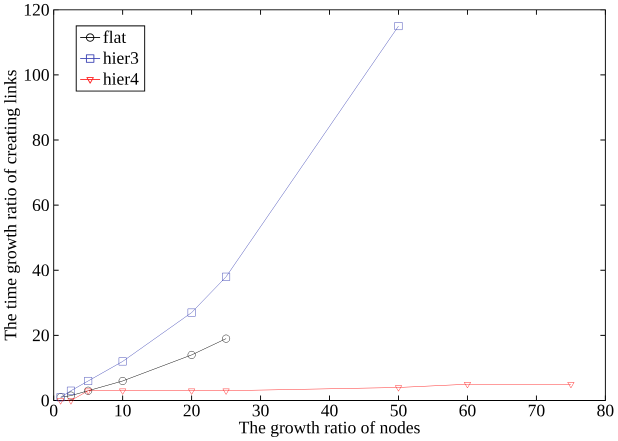 The width and height of the screenshot is (618, 441). Describe the element at coordinates (36, 75) in the screenshot. I see `y-tick-label: 100` at that location.